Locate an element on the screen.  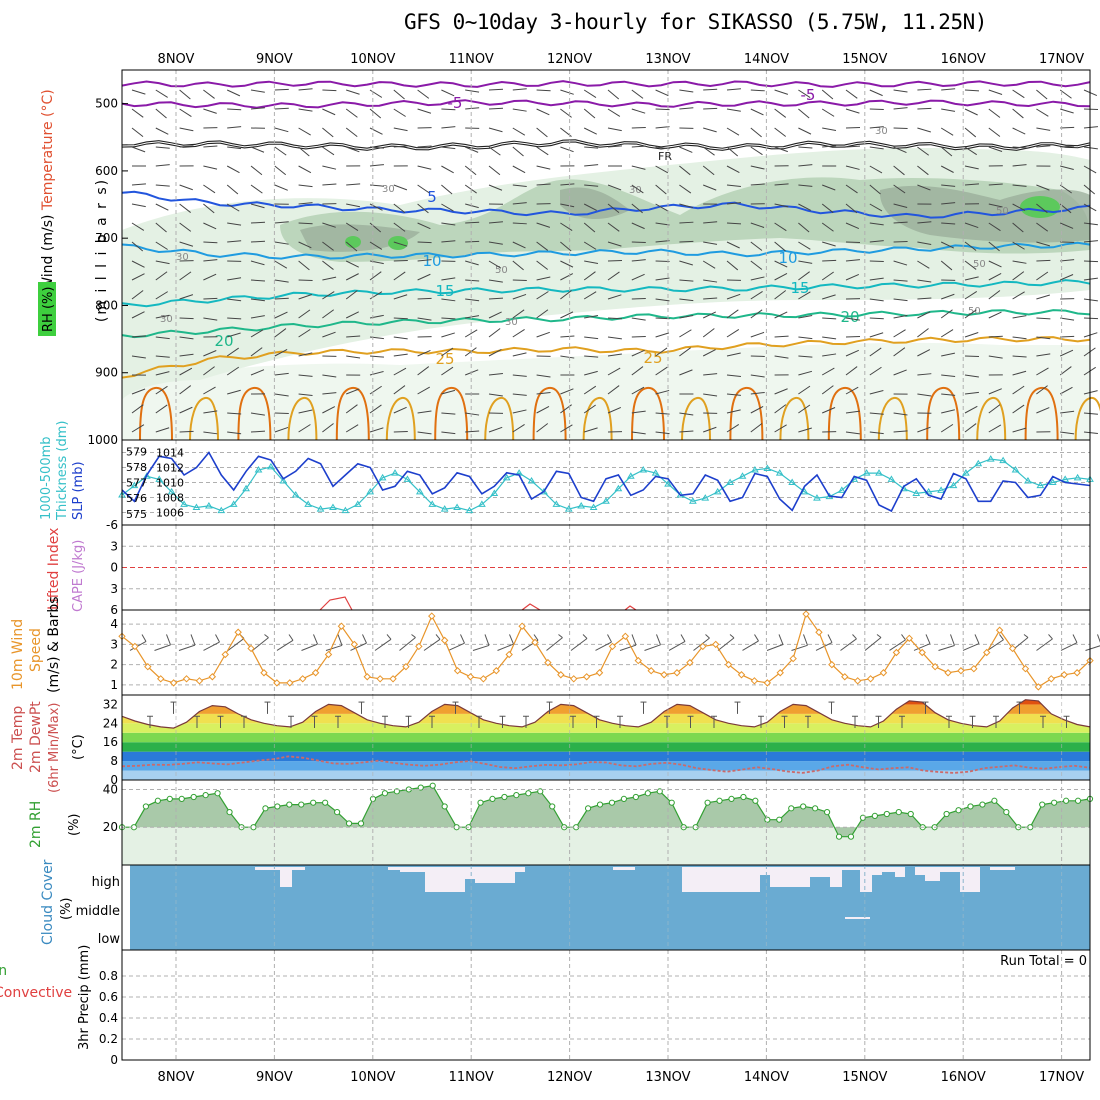
ylabel-precip: 3hr Precip (mm) is located at coordinates (84, 997).